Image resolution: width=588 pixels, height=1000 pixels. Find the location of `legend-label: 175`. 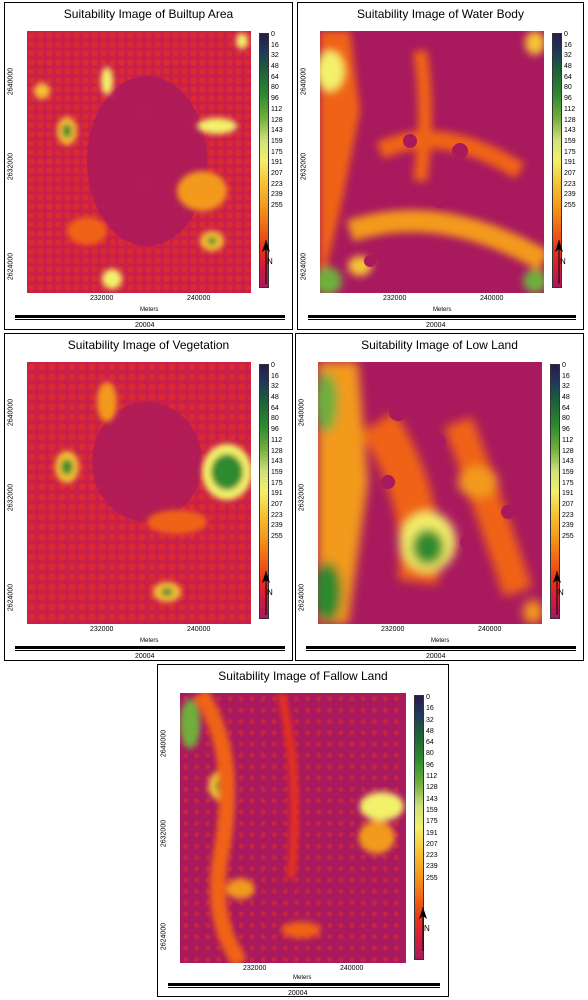

legend-label: 175 is located at coordinates (277, 483).